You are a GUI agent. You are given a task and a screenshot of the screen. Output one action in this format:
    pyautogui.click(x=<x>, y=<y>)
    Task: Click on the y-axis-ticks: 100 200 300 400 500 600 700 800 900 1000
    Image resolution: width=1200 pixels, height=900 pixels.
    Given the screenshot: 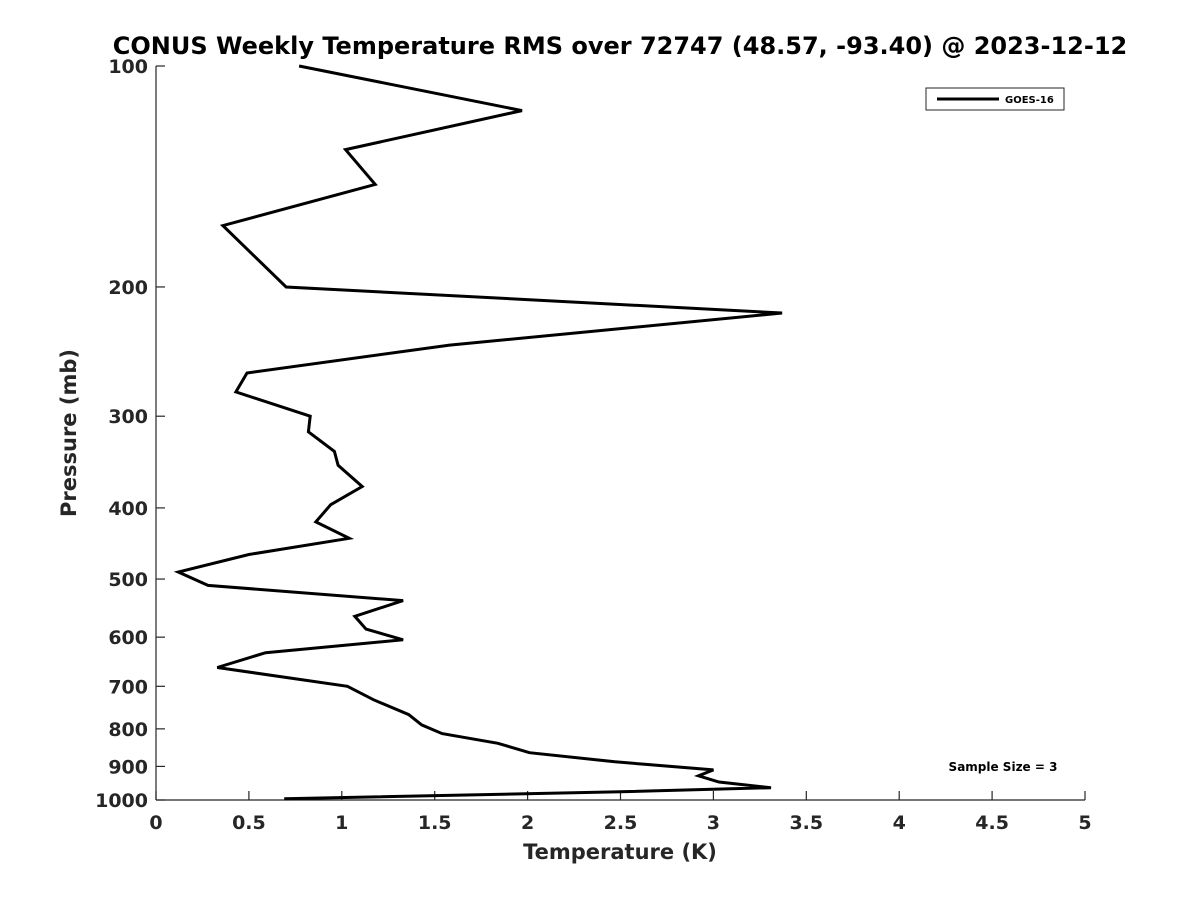 What is the action you would take?
    pyautogui.click(x=130, y=434)
    